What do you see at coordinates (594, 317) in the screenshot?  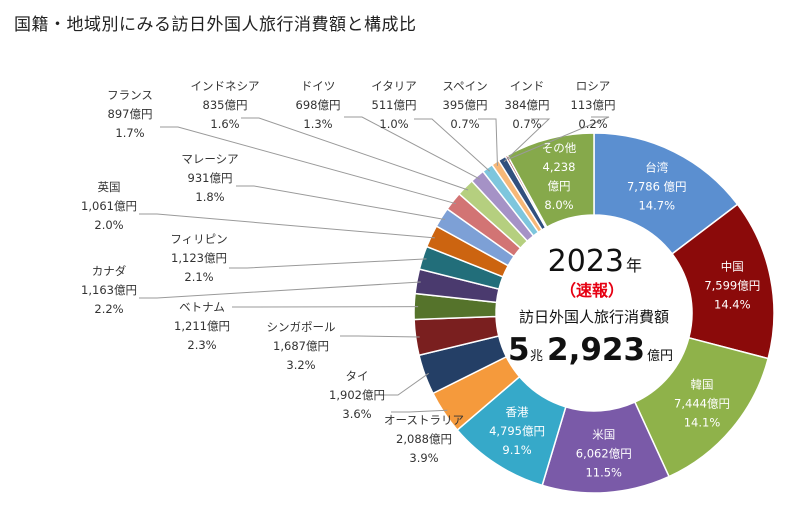 I see `center-caption: 訪日外国人旅行消費額` at bounding box center [594, 317].